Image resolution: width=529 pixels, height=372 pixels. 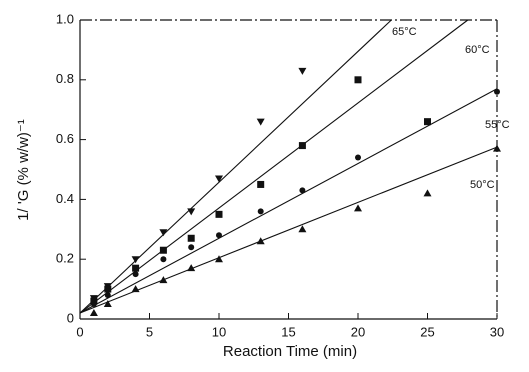 I want to click on x-axis-label: Reaction Time (min), so click(x=290, y=351).